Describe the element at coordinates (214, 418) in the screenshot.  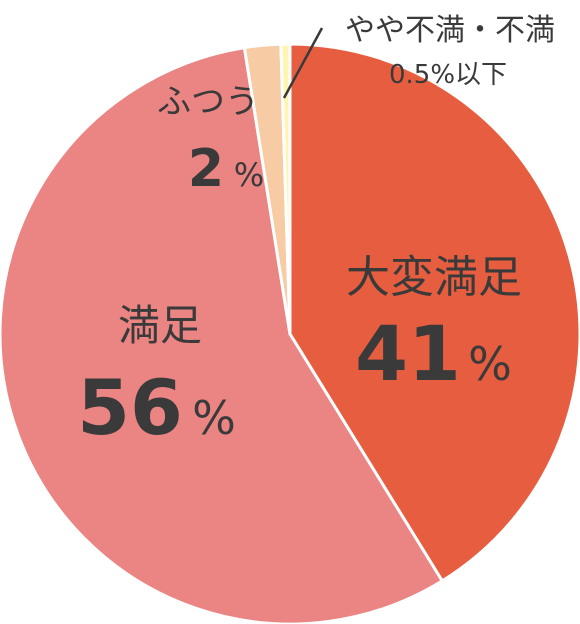
I see `unit-satisfied: %` at that location.